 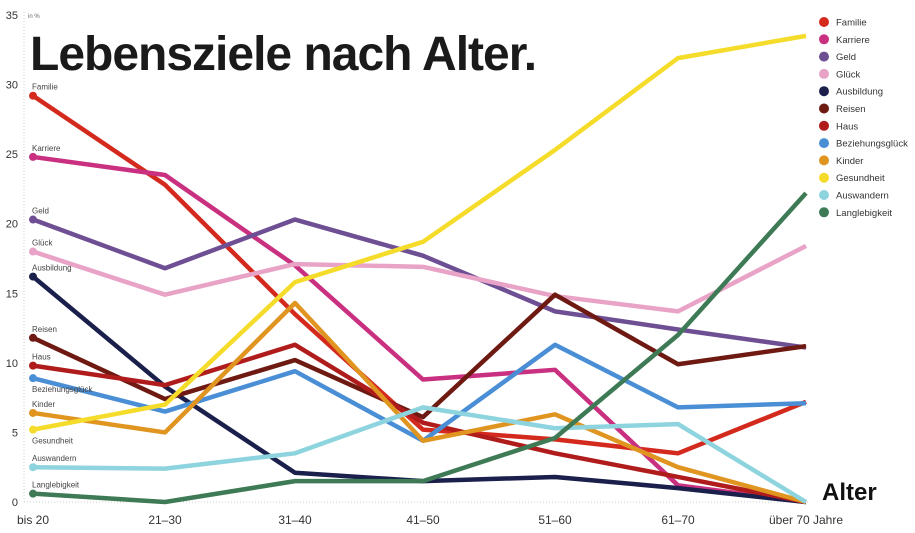 I want to click on x-tick-label: 31–40, so click(x=295, y=520).